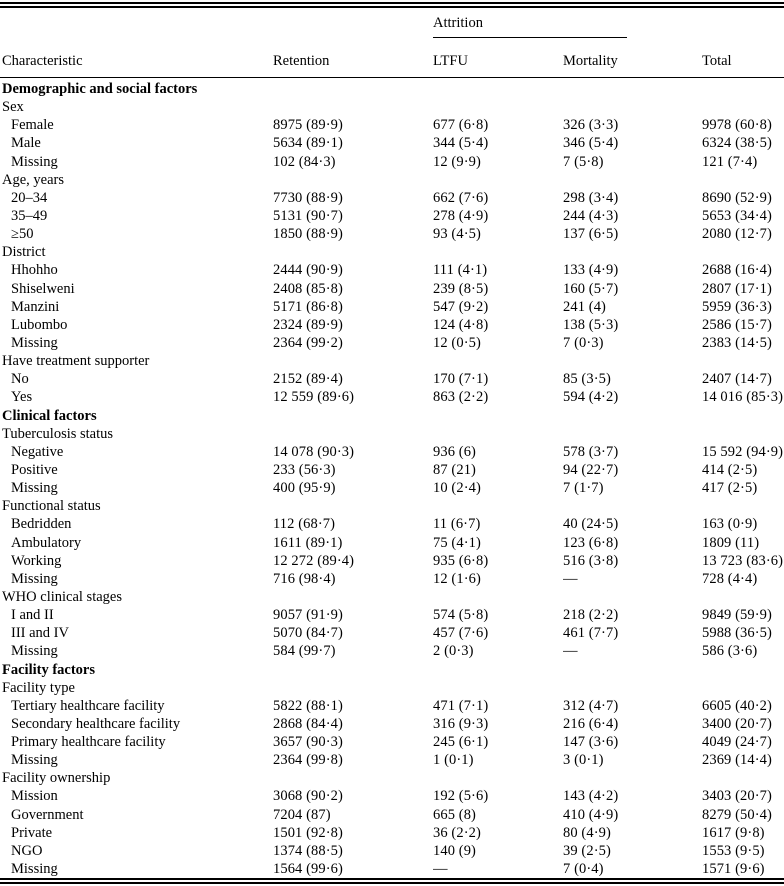  I want to click on section-row: Facility factors, so click(392, 670).